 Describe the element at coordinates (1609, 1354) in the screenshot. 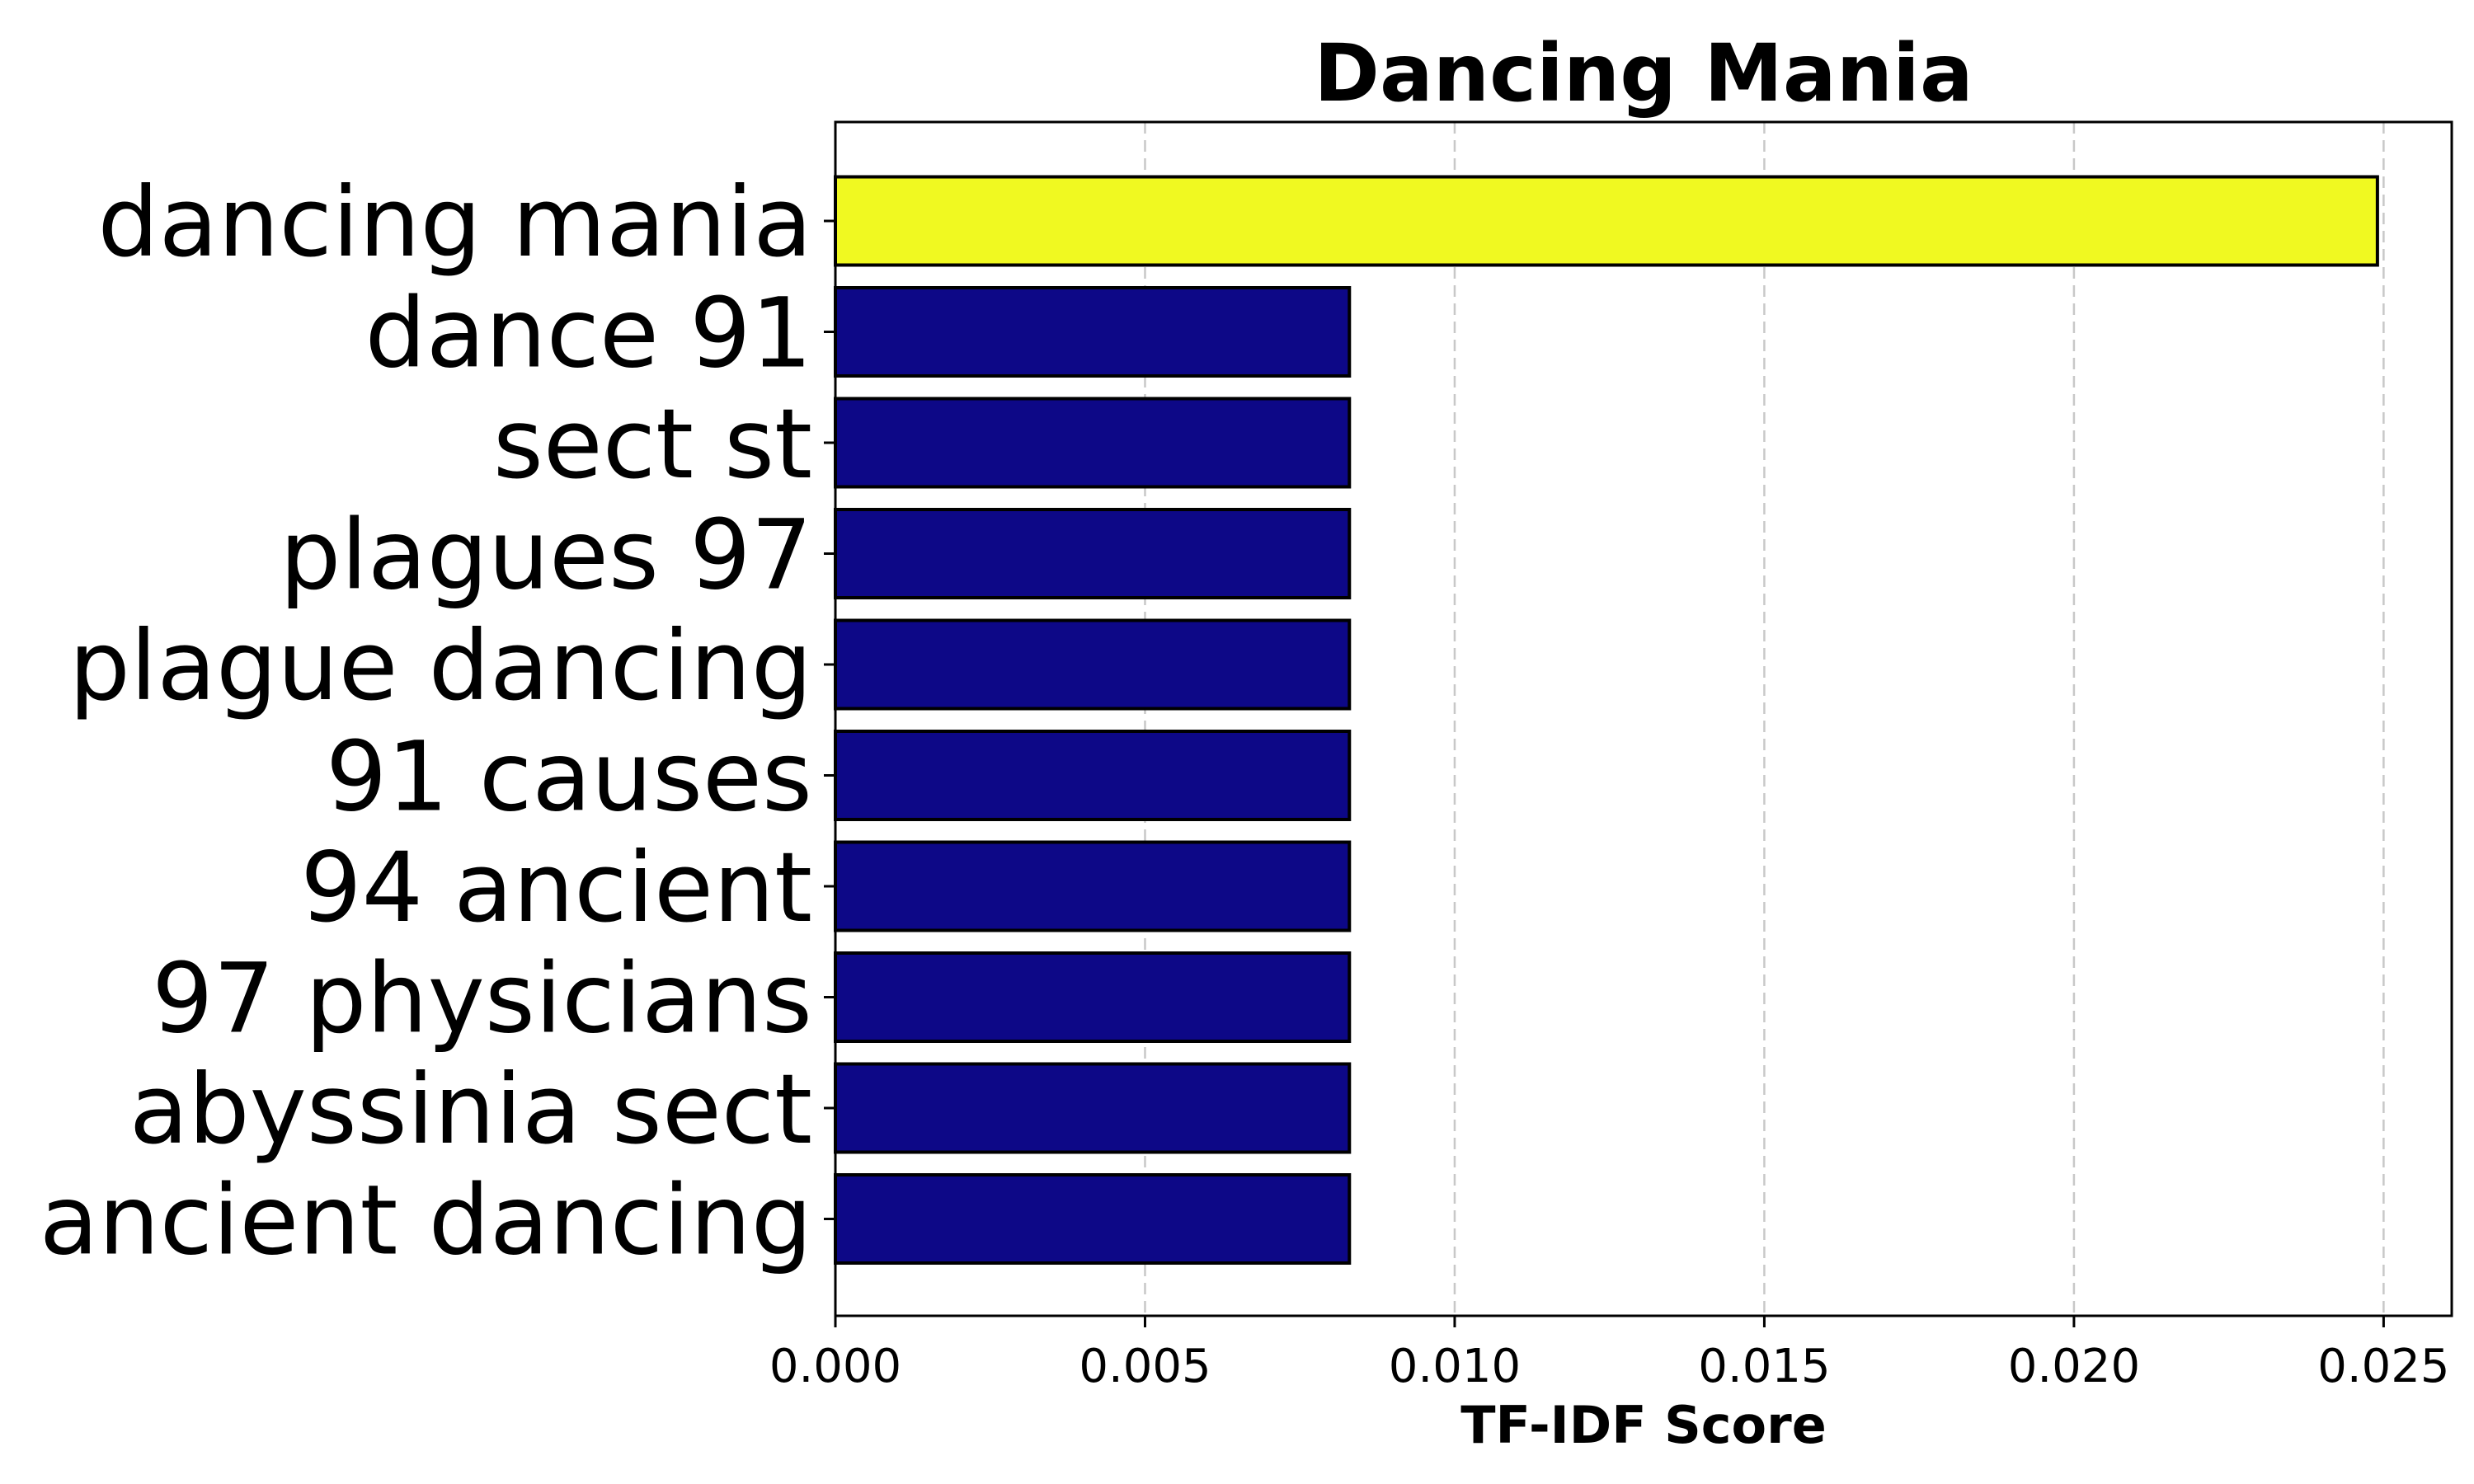

I see `x-tick-labels: 0.000 0.005 0.010 0.015 0.020 0.025` at that location.